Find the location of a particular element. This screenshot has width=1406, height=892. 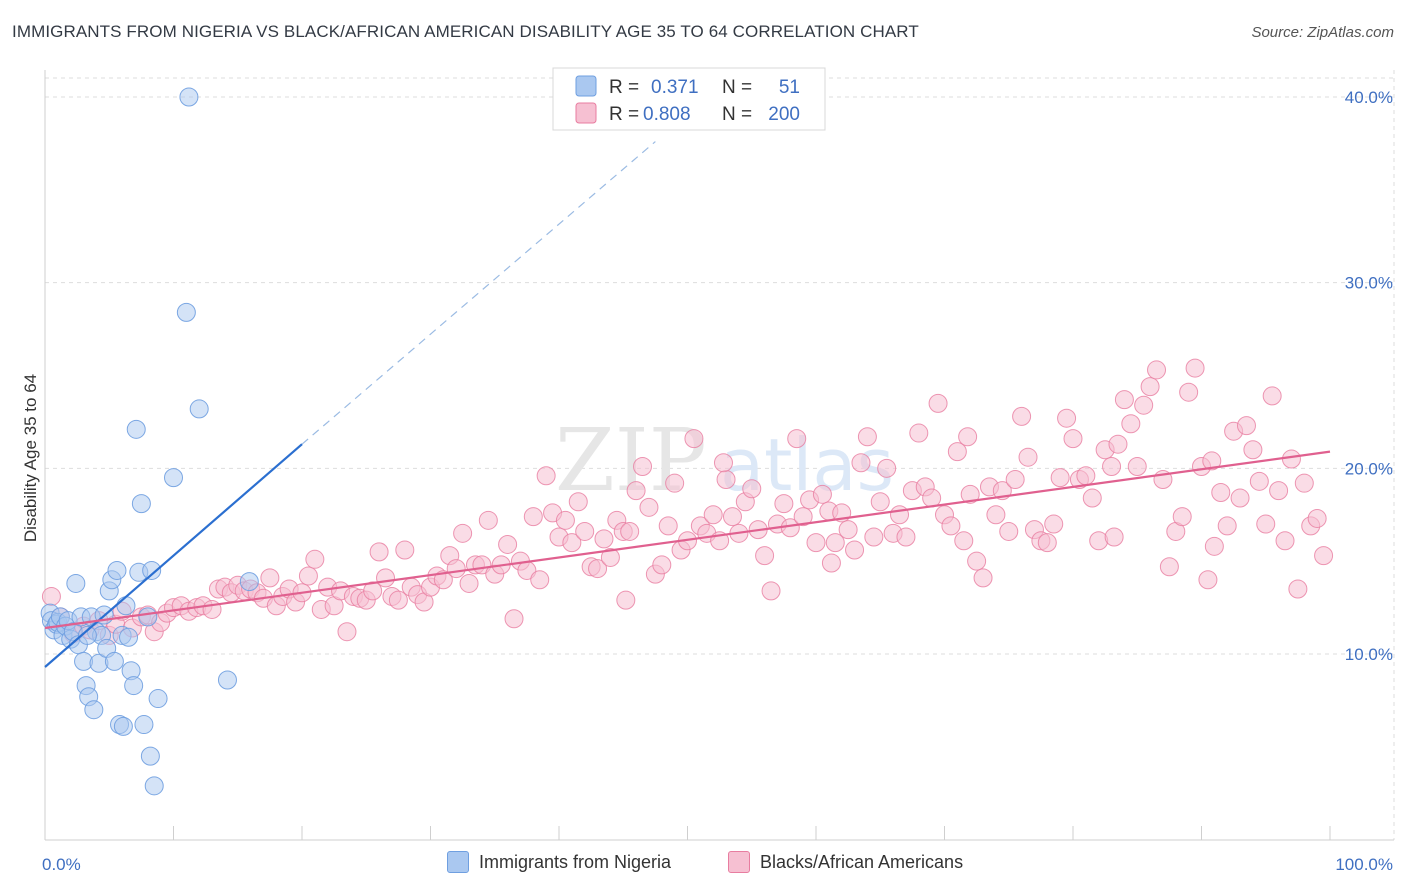

bottom-legend-item-black: Blacks/African Americans is located at coordinates (845, 862).